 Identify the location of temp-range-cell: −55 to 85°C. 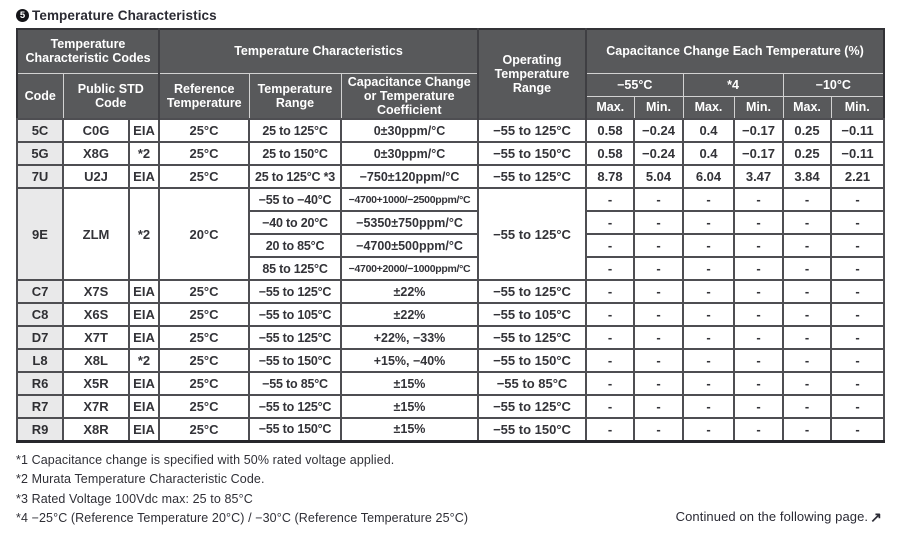
(295, 383).